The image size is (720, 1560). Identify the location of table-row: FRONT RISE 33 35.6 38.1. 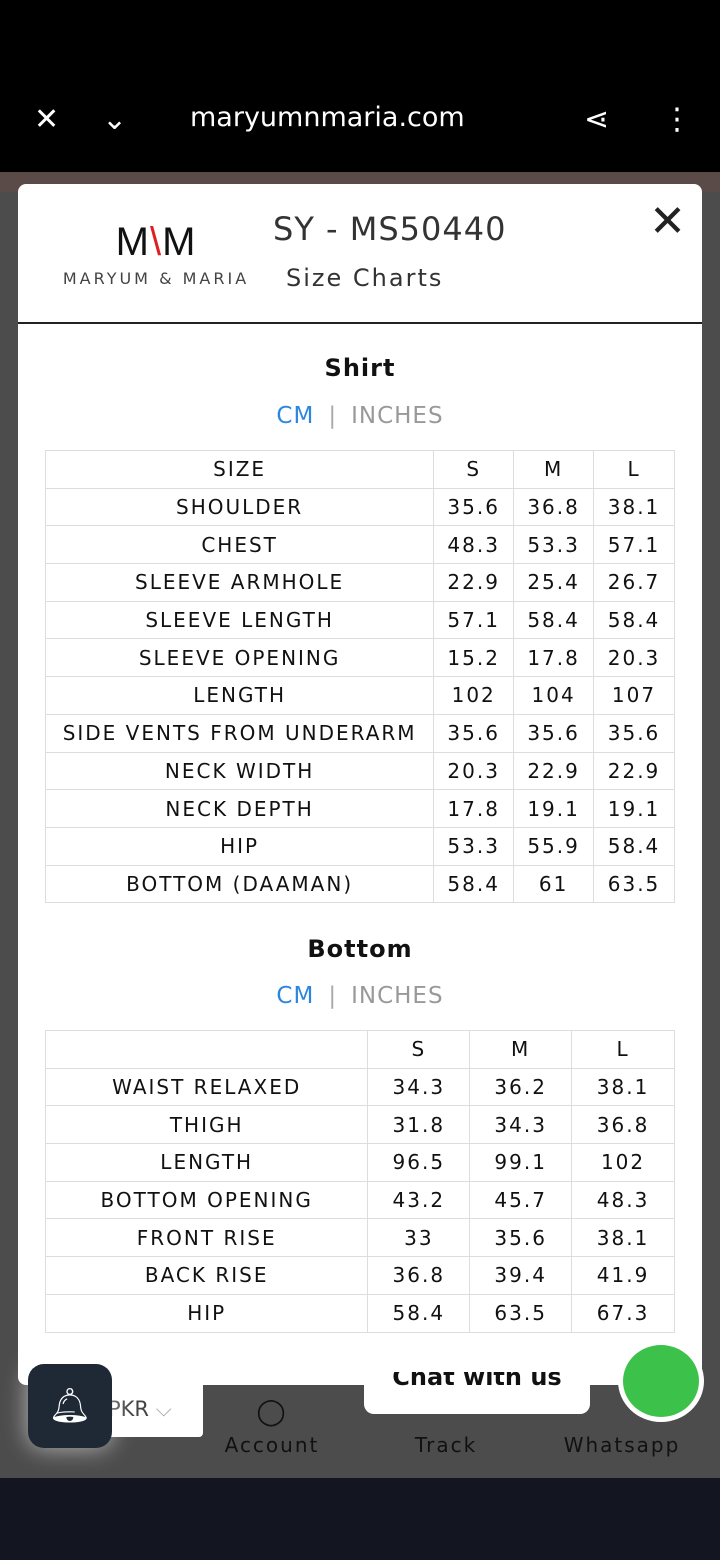
(359, 1238).